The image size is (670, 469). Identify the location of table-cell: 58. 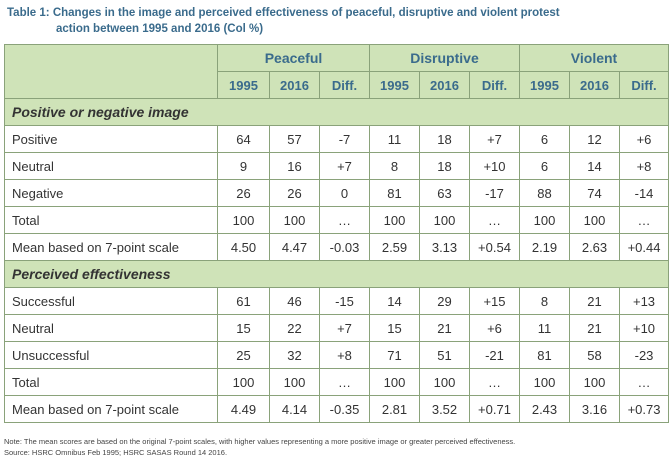
(594, 355).